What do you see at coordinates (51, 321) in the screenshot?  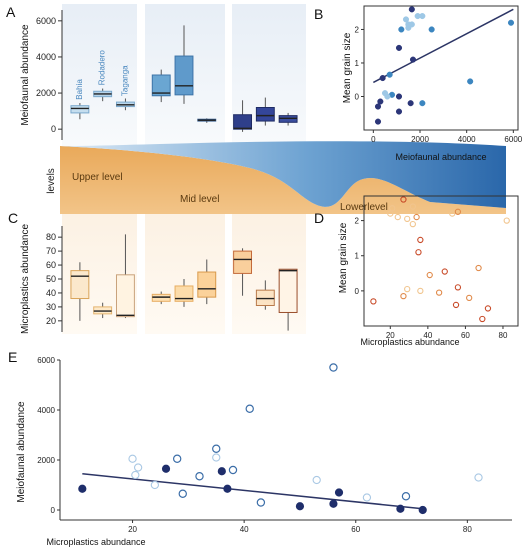 I see `y-tick-label: 20` at bounding box center [51, 321].